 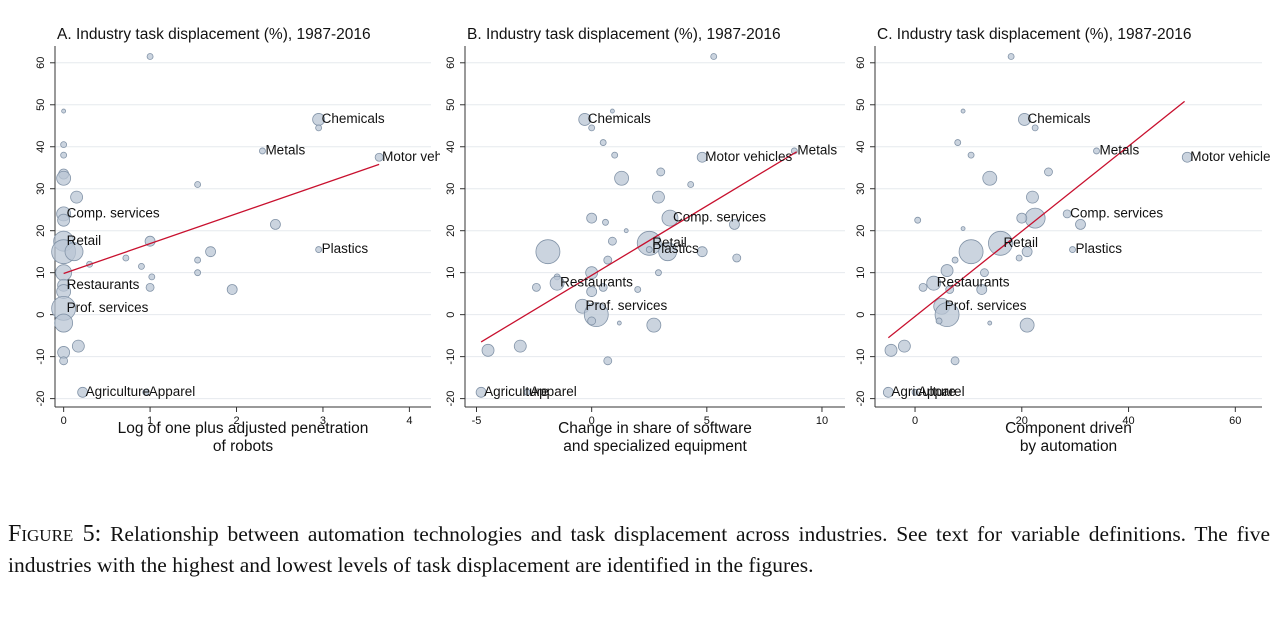 I want to click on caption-label: Figure 5:, so click(x=55, y=534).